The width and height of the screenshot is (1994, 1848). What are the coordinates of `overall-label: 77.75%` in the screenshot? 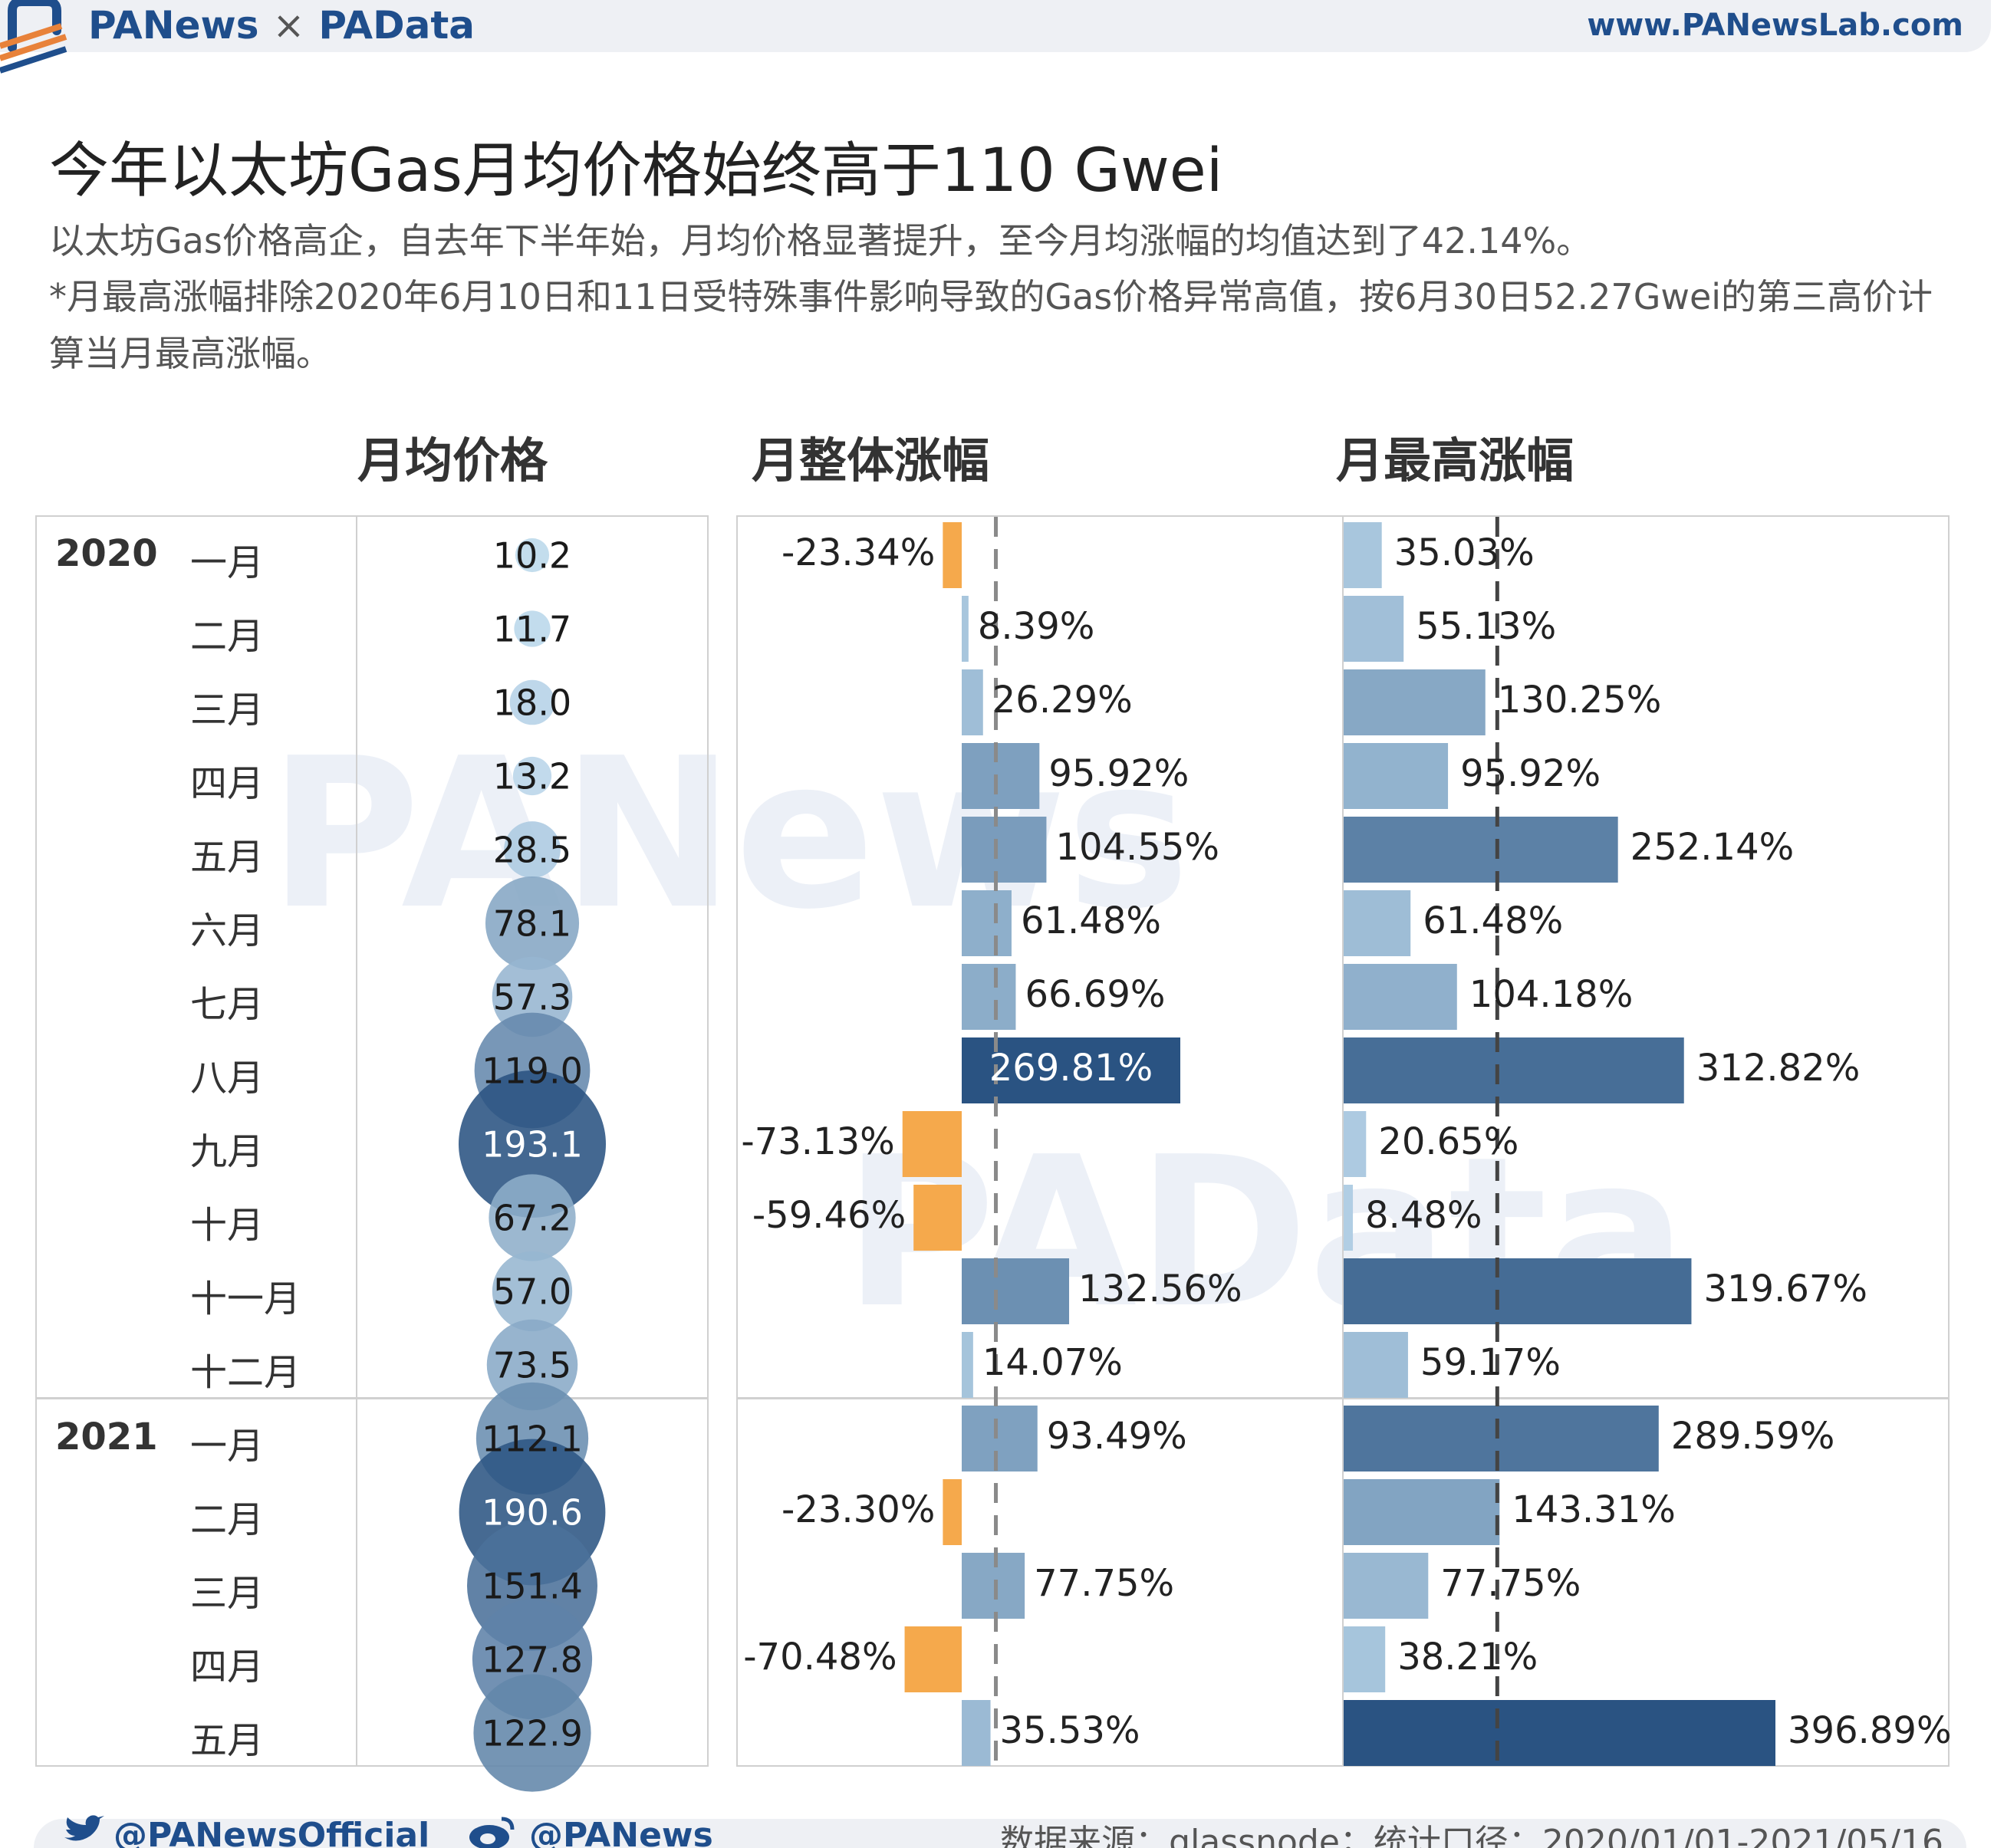 It's located at (1104, 1584).